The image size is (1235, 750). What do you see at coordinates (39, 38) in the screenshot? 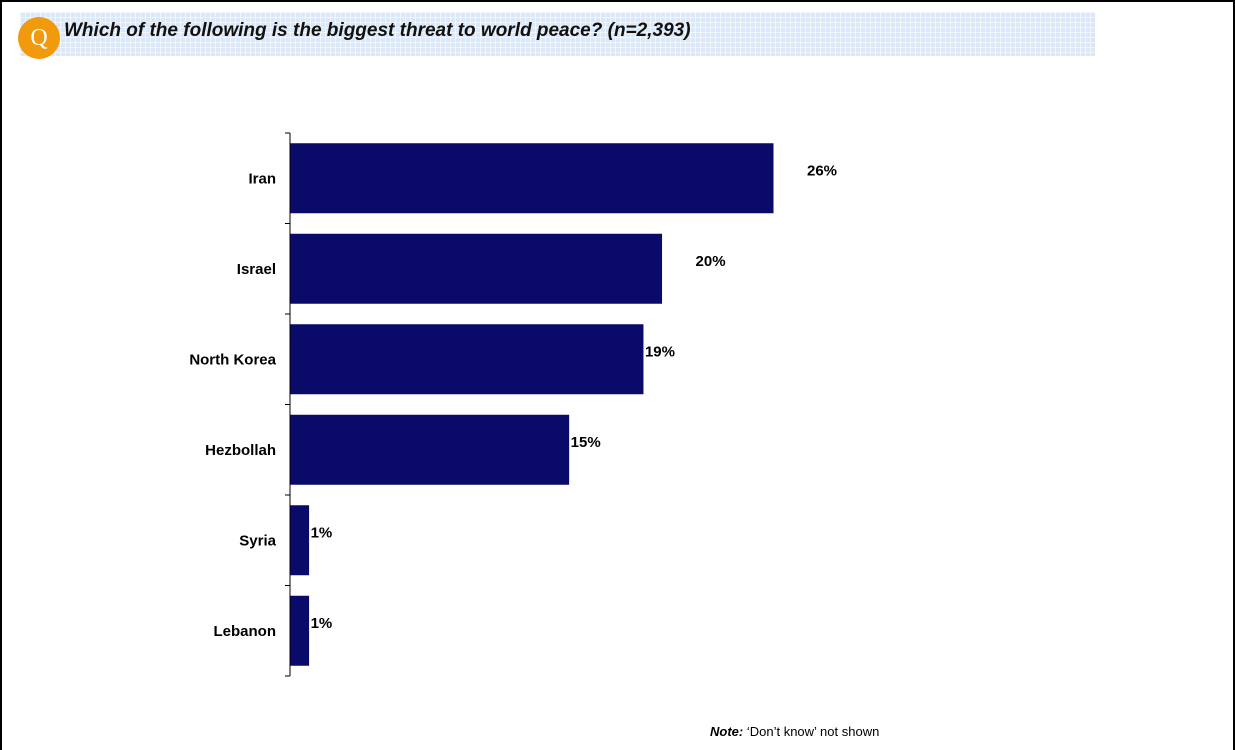
I see `question-badge: Q` at bounding box center [39, 38].